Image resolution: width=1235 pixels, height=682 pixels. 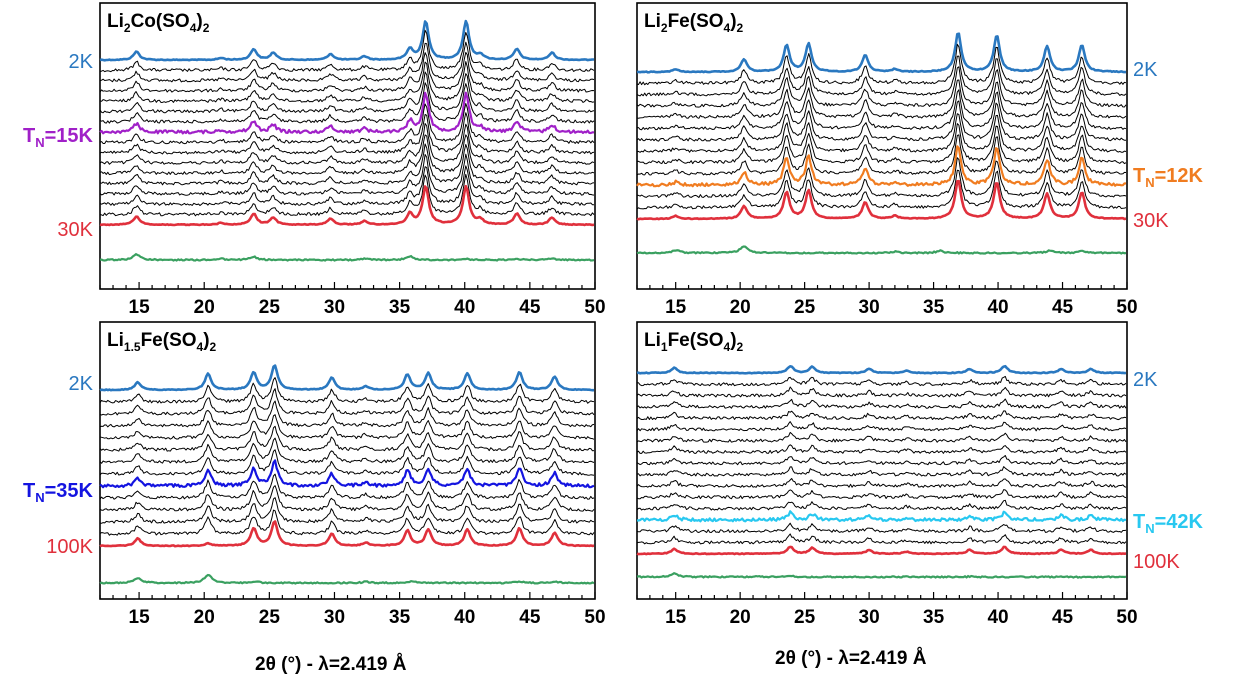 I want to click on panel-title: Li1.5Fe(SO4)2, so click(x=162, y=342).